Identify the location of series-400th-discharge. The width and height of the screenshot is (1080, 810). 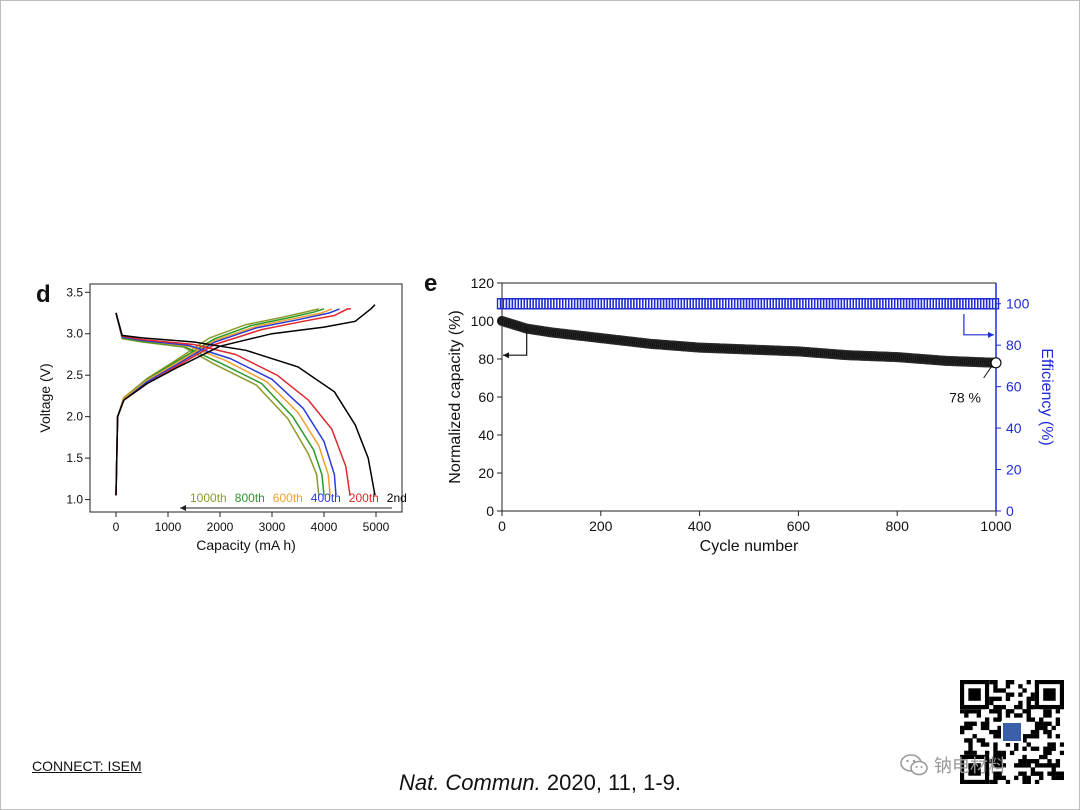
(226, 404).